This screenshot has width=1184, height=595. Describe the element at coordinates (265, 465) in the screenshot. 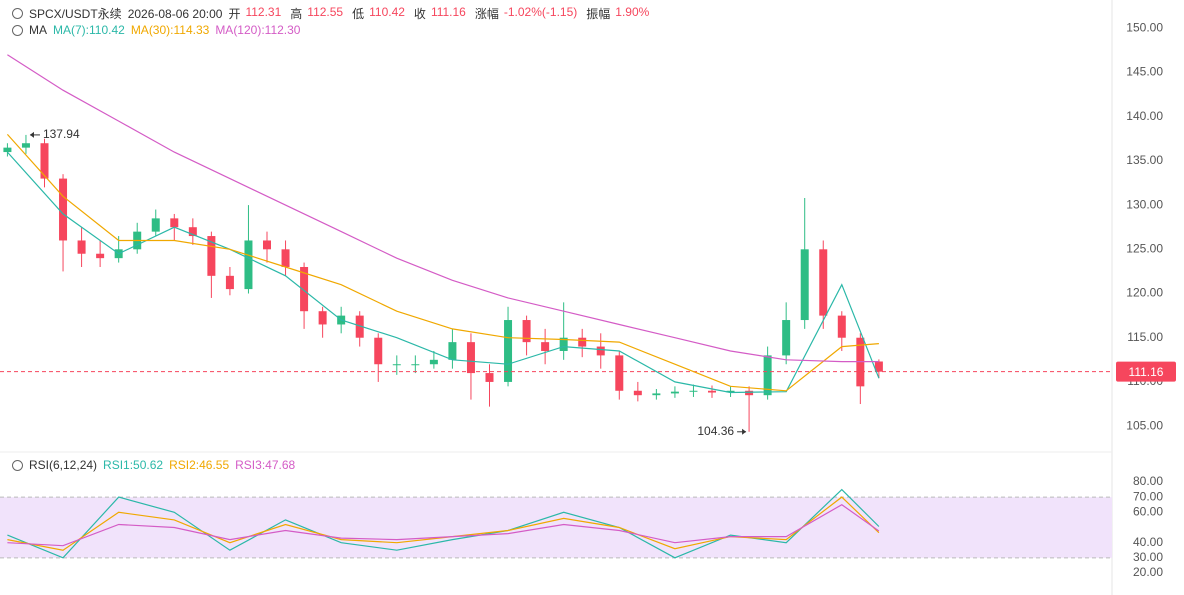

I see `legend-entry: RSI3:47.68` at that location.